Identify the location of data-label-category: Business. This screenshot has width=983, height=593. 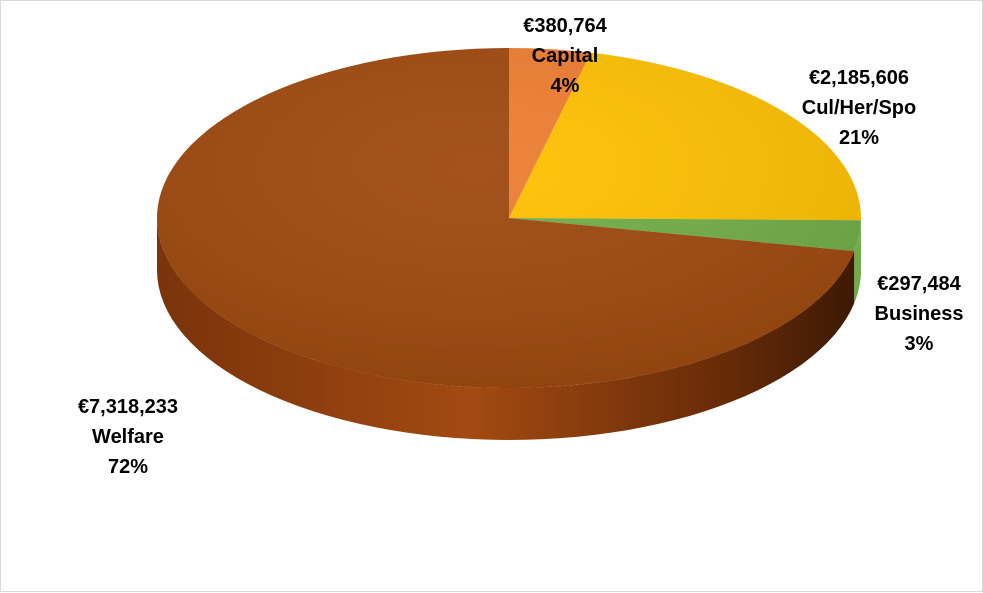
(919, 314).